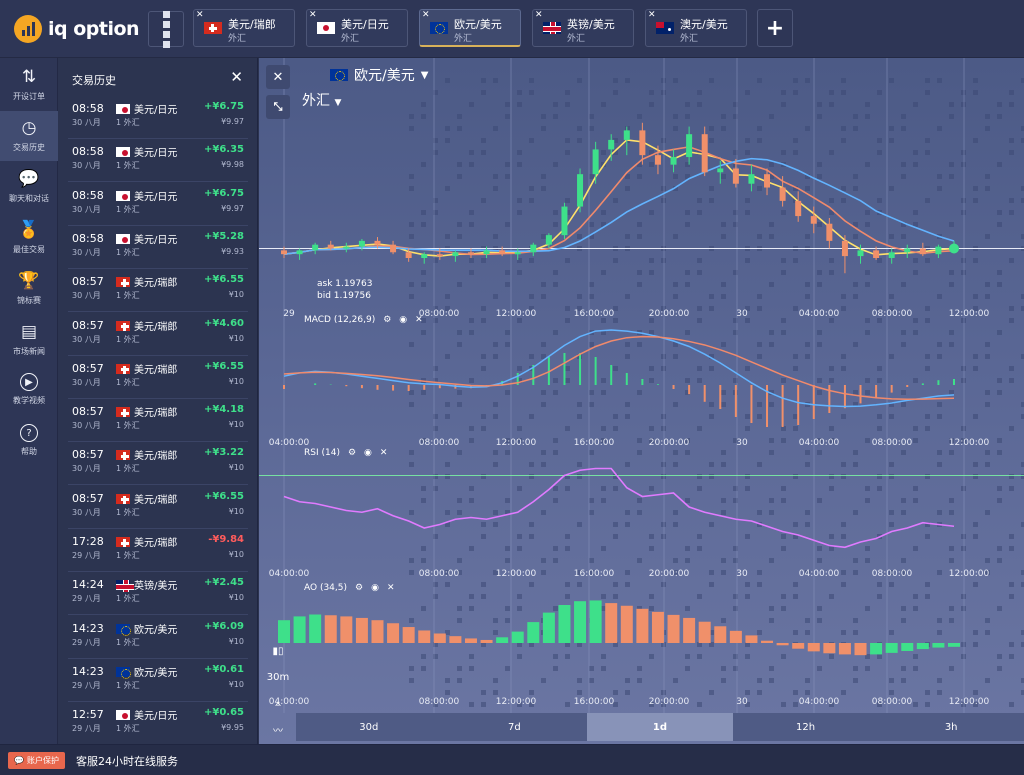  What do you see at coordinates (278, 731) in the screenshot?
I see `indicator-icon: 〰` at bounding box center [278, 731].